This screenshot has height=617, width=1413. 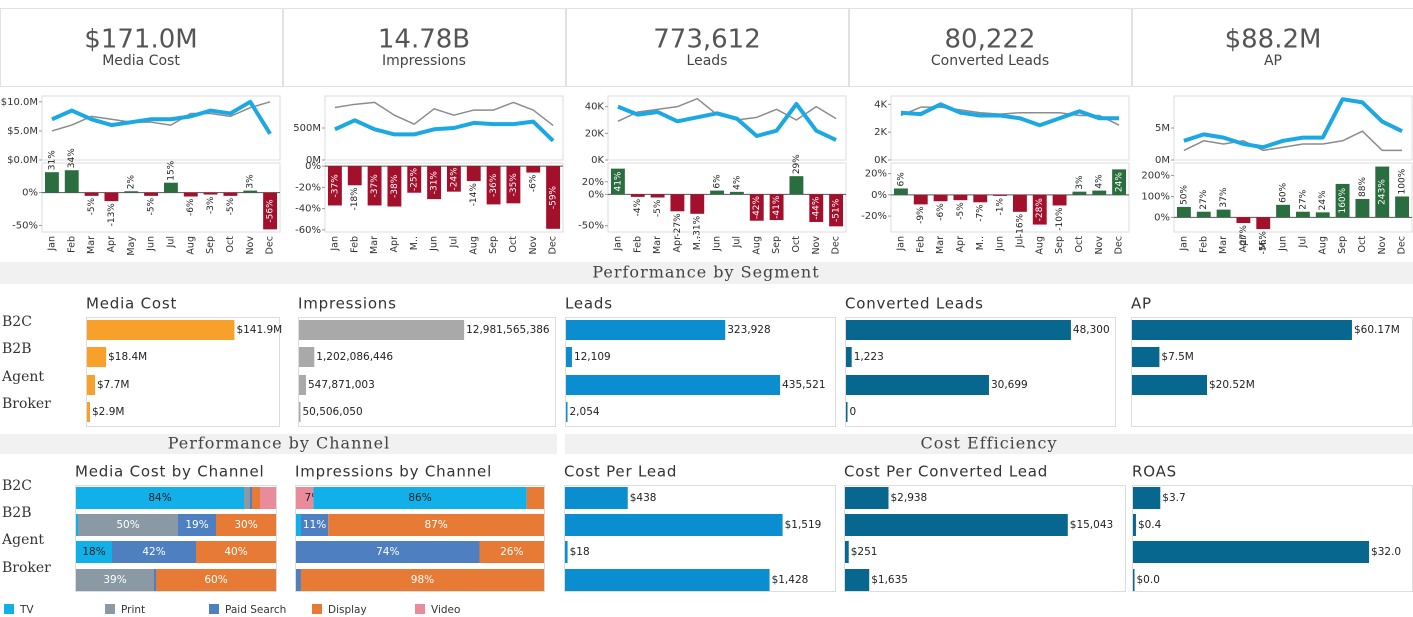 I want to click on data-label: $0.4, so click(x=1150, y=525).